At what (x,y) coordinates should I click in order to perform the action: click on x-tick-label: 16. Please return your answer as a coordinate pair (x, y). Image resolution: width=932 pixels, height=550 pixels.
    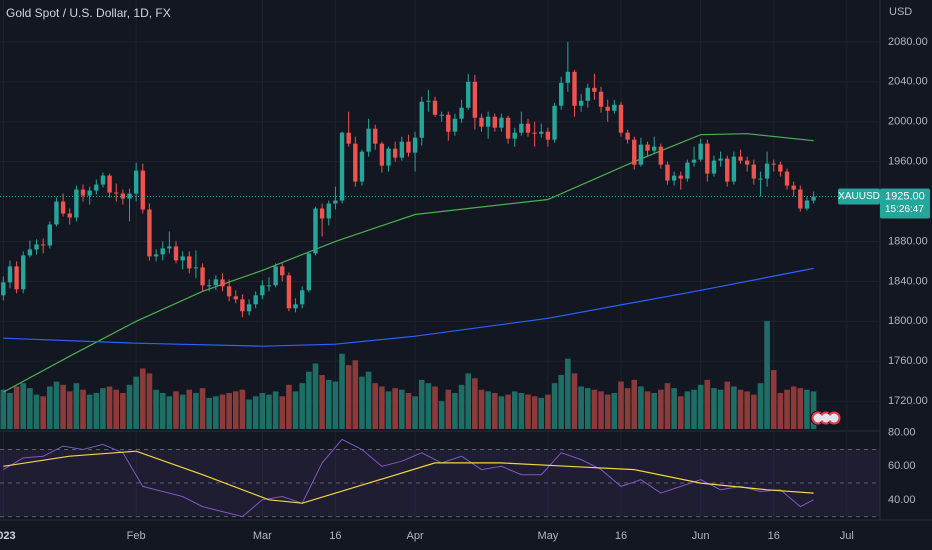
    Looking at the image, I should click on (774, 536).